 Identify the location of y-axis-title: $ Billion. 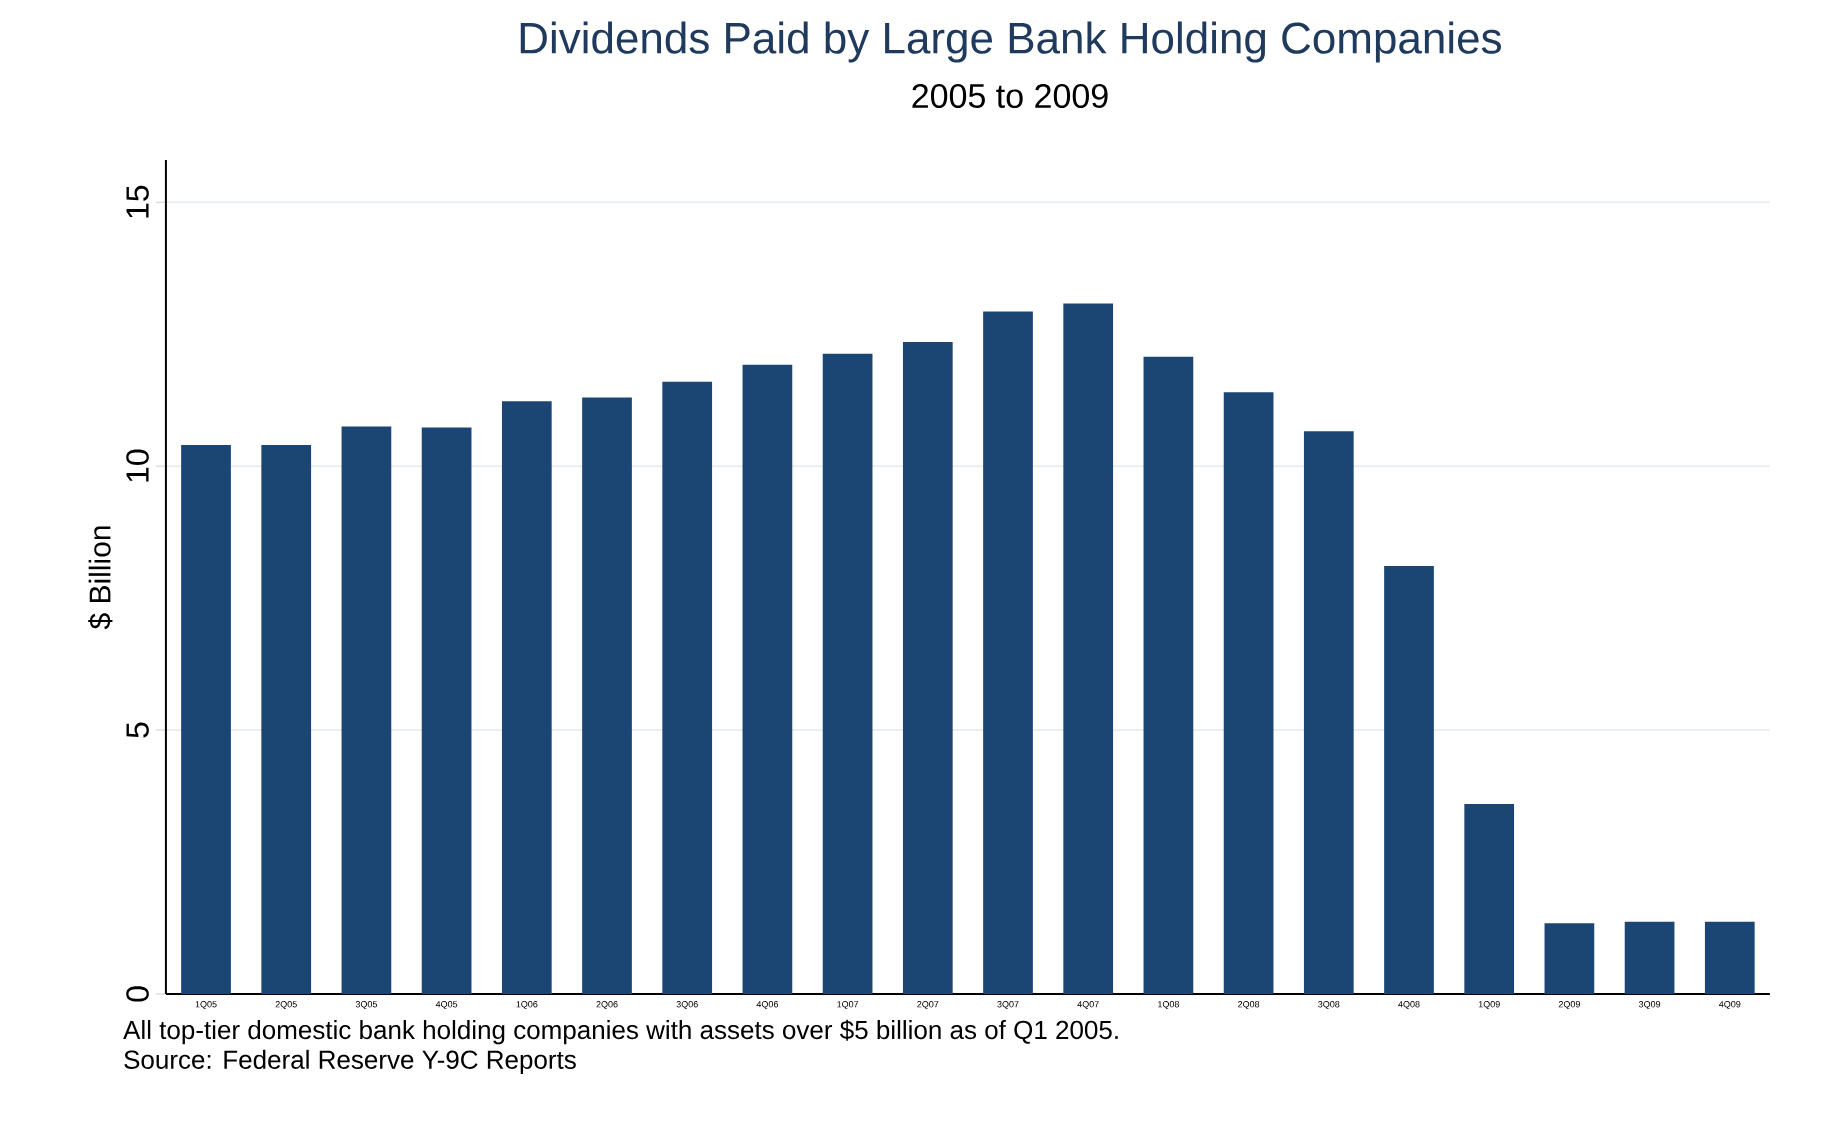
(100, 578).